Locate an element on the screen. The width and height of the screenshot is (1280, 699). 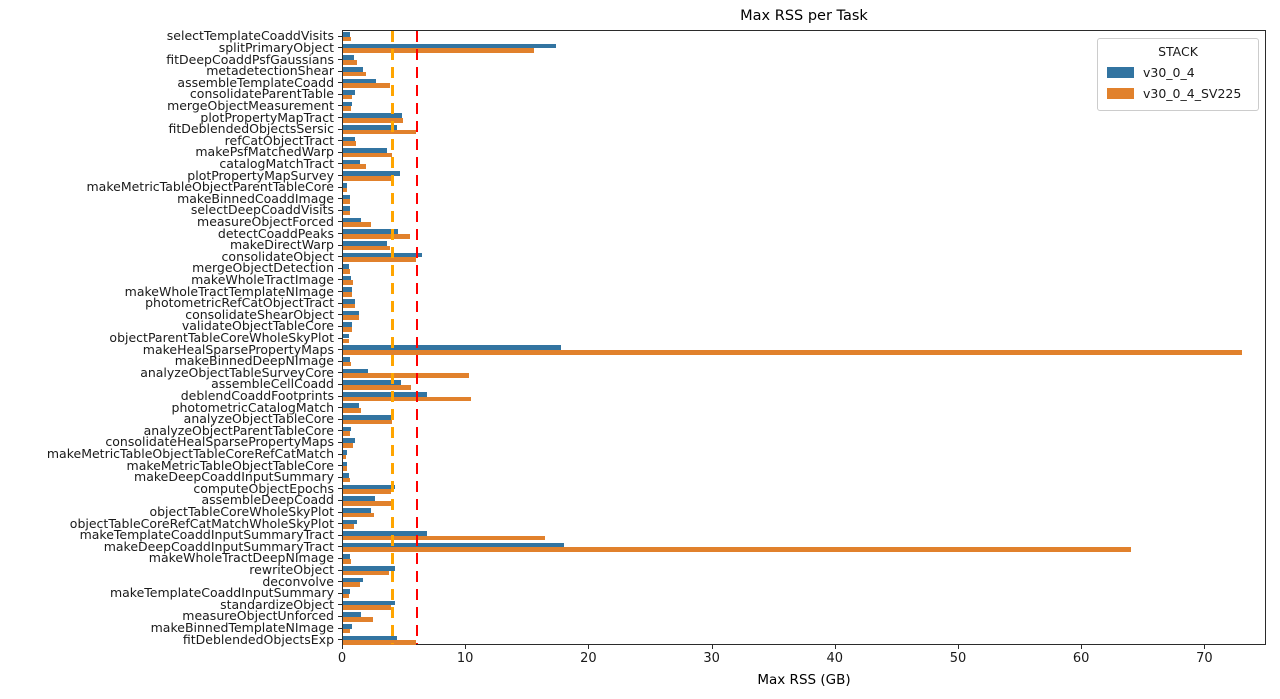
legend: STACK v30_0_4 v30_0_4_SV225 is located at coordinates (1178, 74).